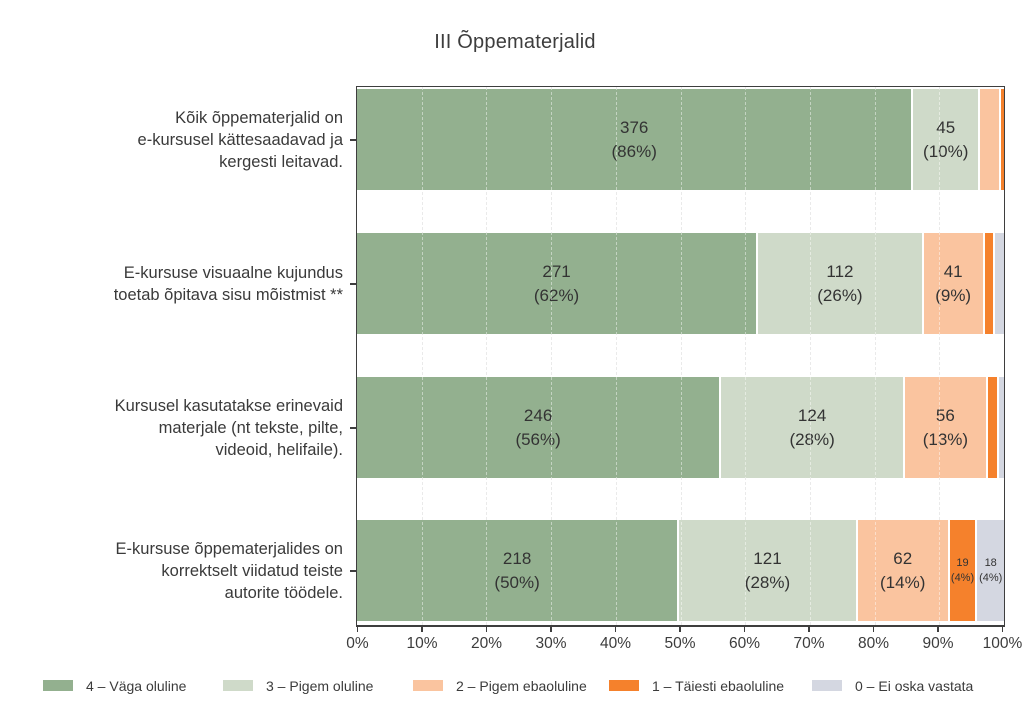 The height and width of the screenshot is (724, 1024). I want to click on legend-label: 2 – Pigem ebaoluline, so click(521, 685).